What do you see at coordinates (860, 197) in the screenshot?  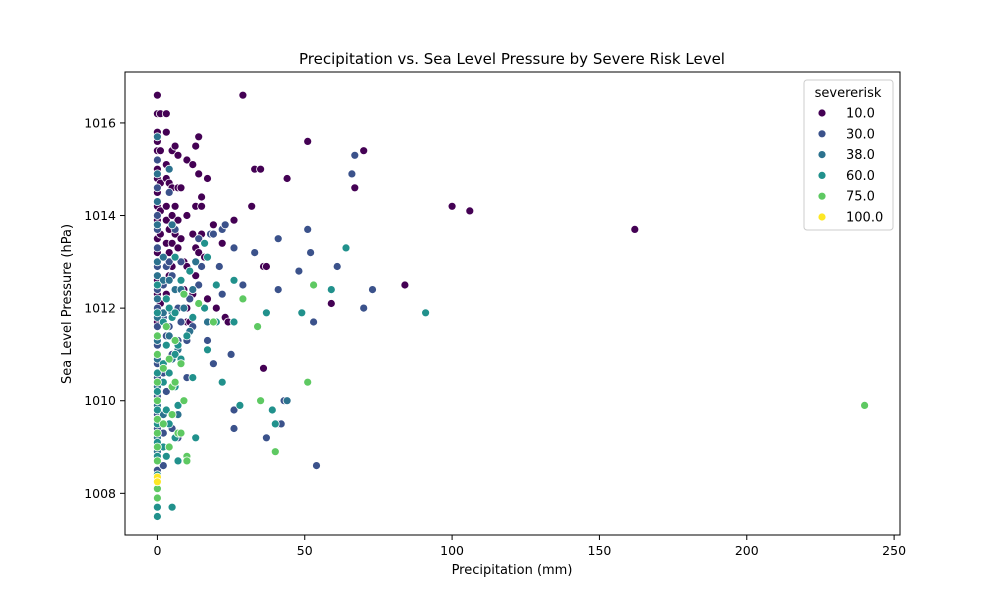 I see `legend-label: 75.0` at bounding box center [860, 197].